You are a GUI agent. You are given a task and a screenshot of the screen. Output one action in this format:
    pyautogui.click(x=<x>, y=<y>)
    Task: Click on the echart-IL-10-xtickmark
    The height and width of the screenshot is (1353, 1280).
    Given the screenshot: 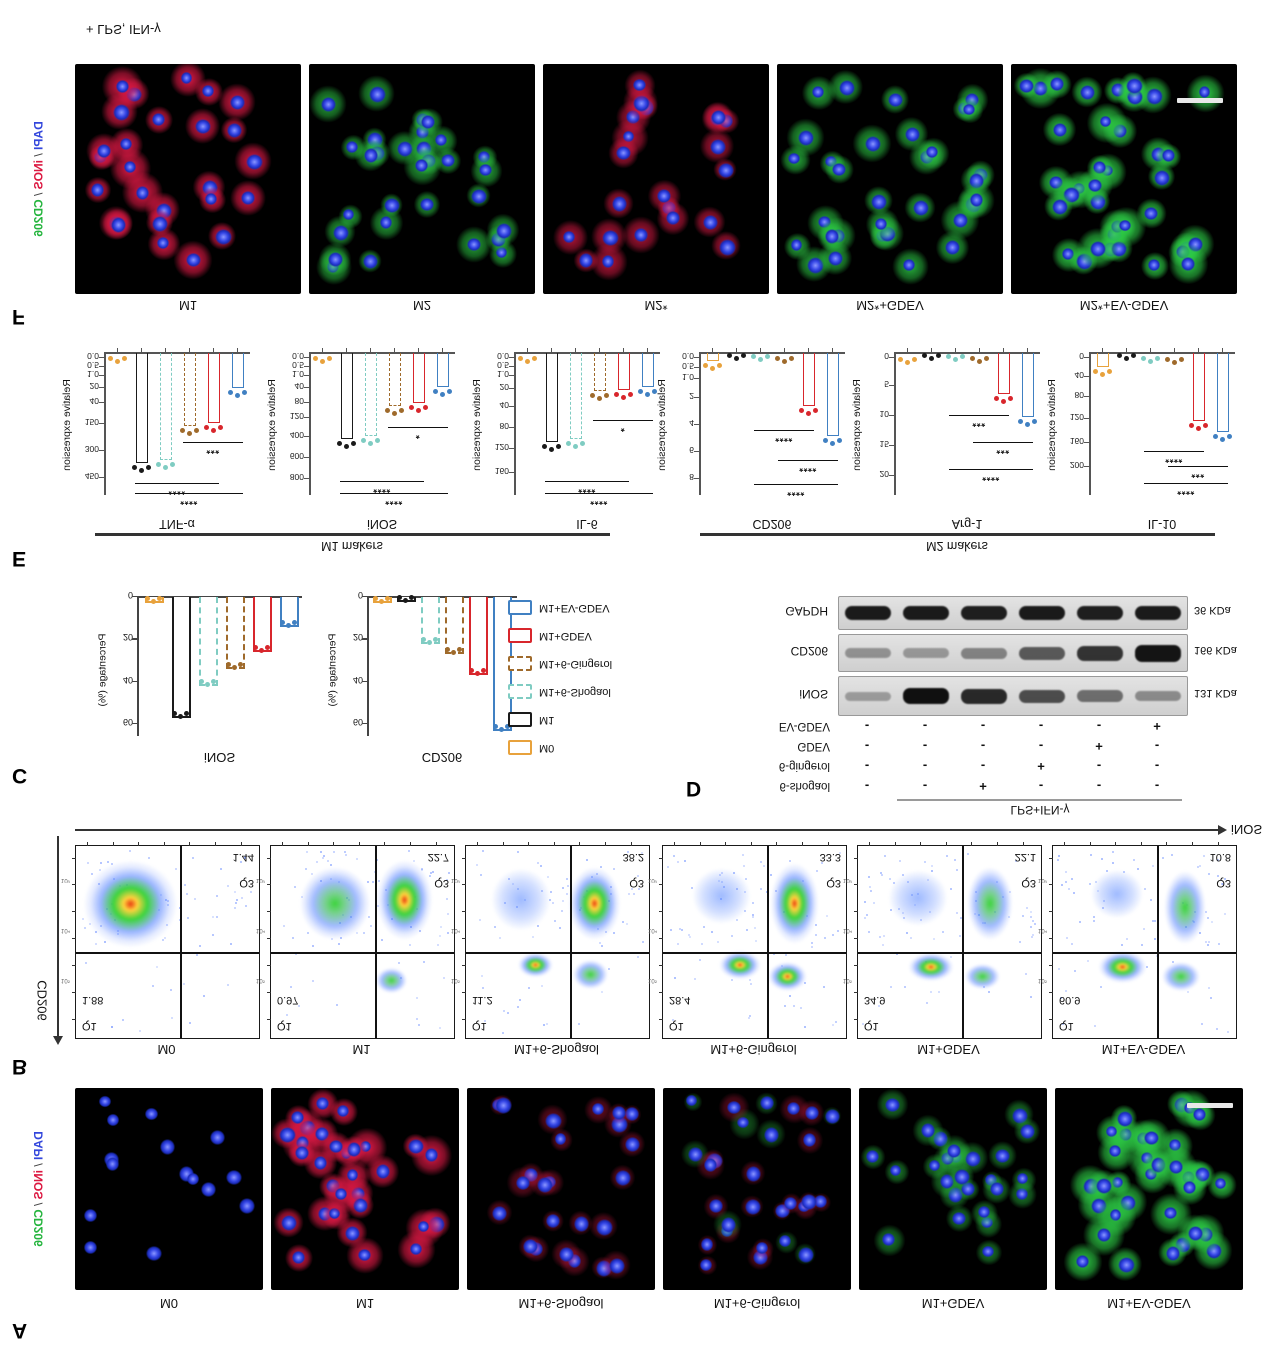 What is the action you would take?
    pyautogui.click(x=1199, y=350)
    